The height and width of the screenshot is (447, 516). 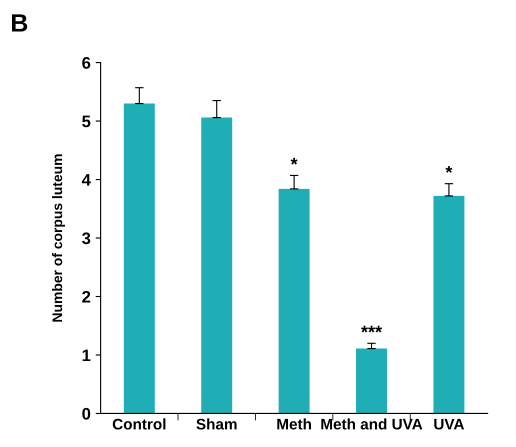 What do you see at coordinates (86, 356) in the screenshot?
I see `y-tick-label: 1` at bounding box center [86, 356].